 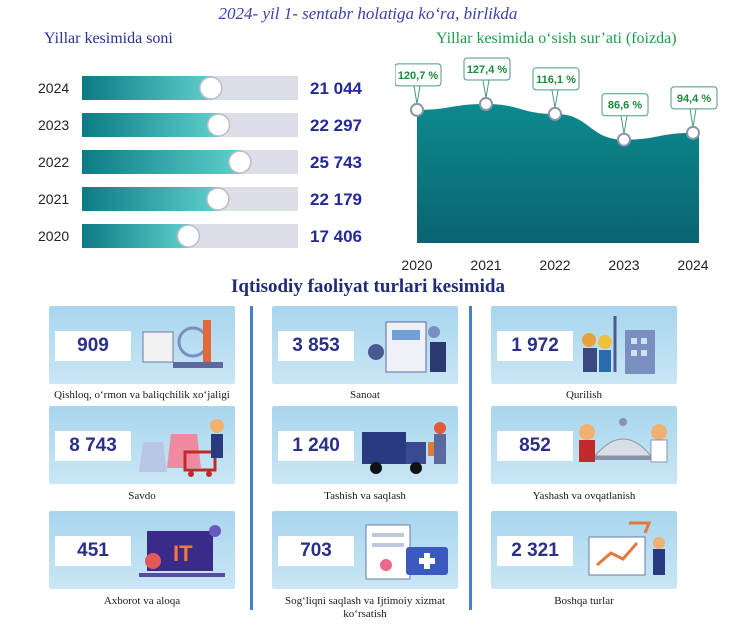 I want to click on bar-year-label: 2023, so click(x=53, y=125).